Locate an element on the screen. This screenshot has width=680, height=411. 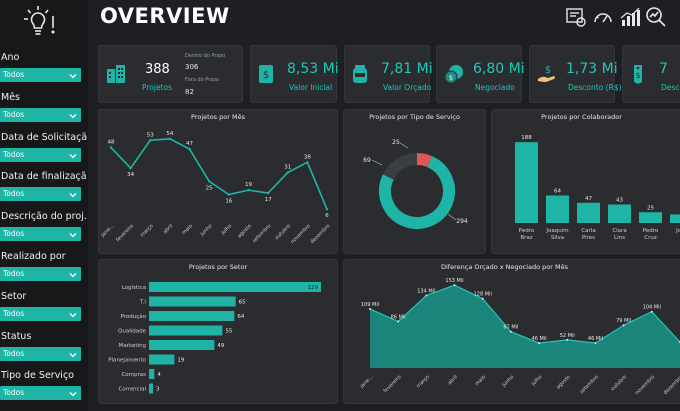
chart-title: Projetos por Setor is located at coordinates (218, 267).